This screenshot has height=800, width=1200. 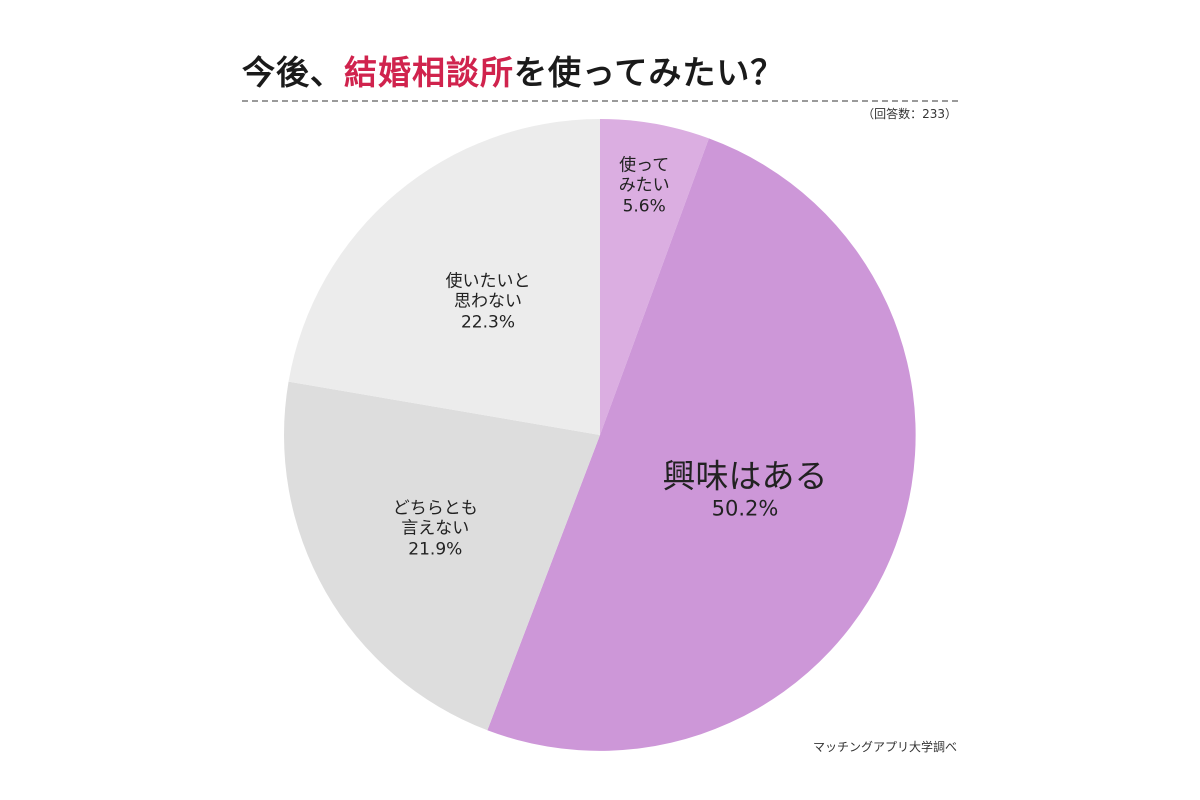 I want to click on source-note: マッチングアプリ大学調べ, so click(x=884, y=747).